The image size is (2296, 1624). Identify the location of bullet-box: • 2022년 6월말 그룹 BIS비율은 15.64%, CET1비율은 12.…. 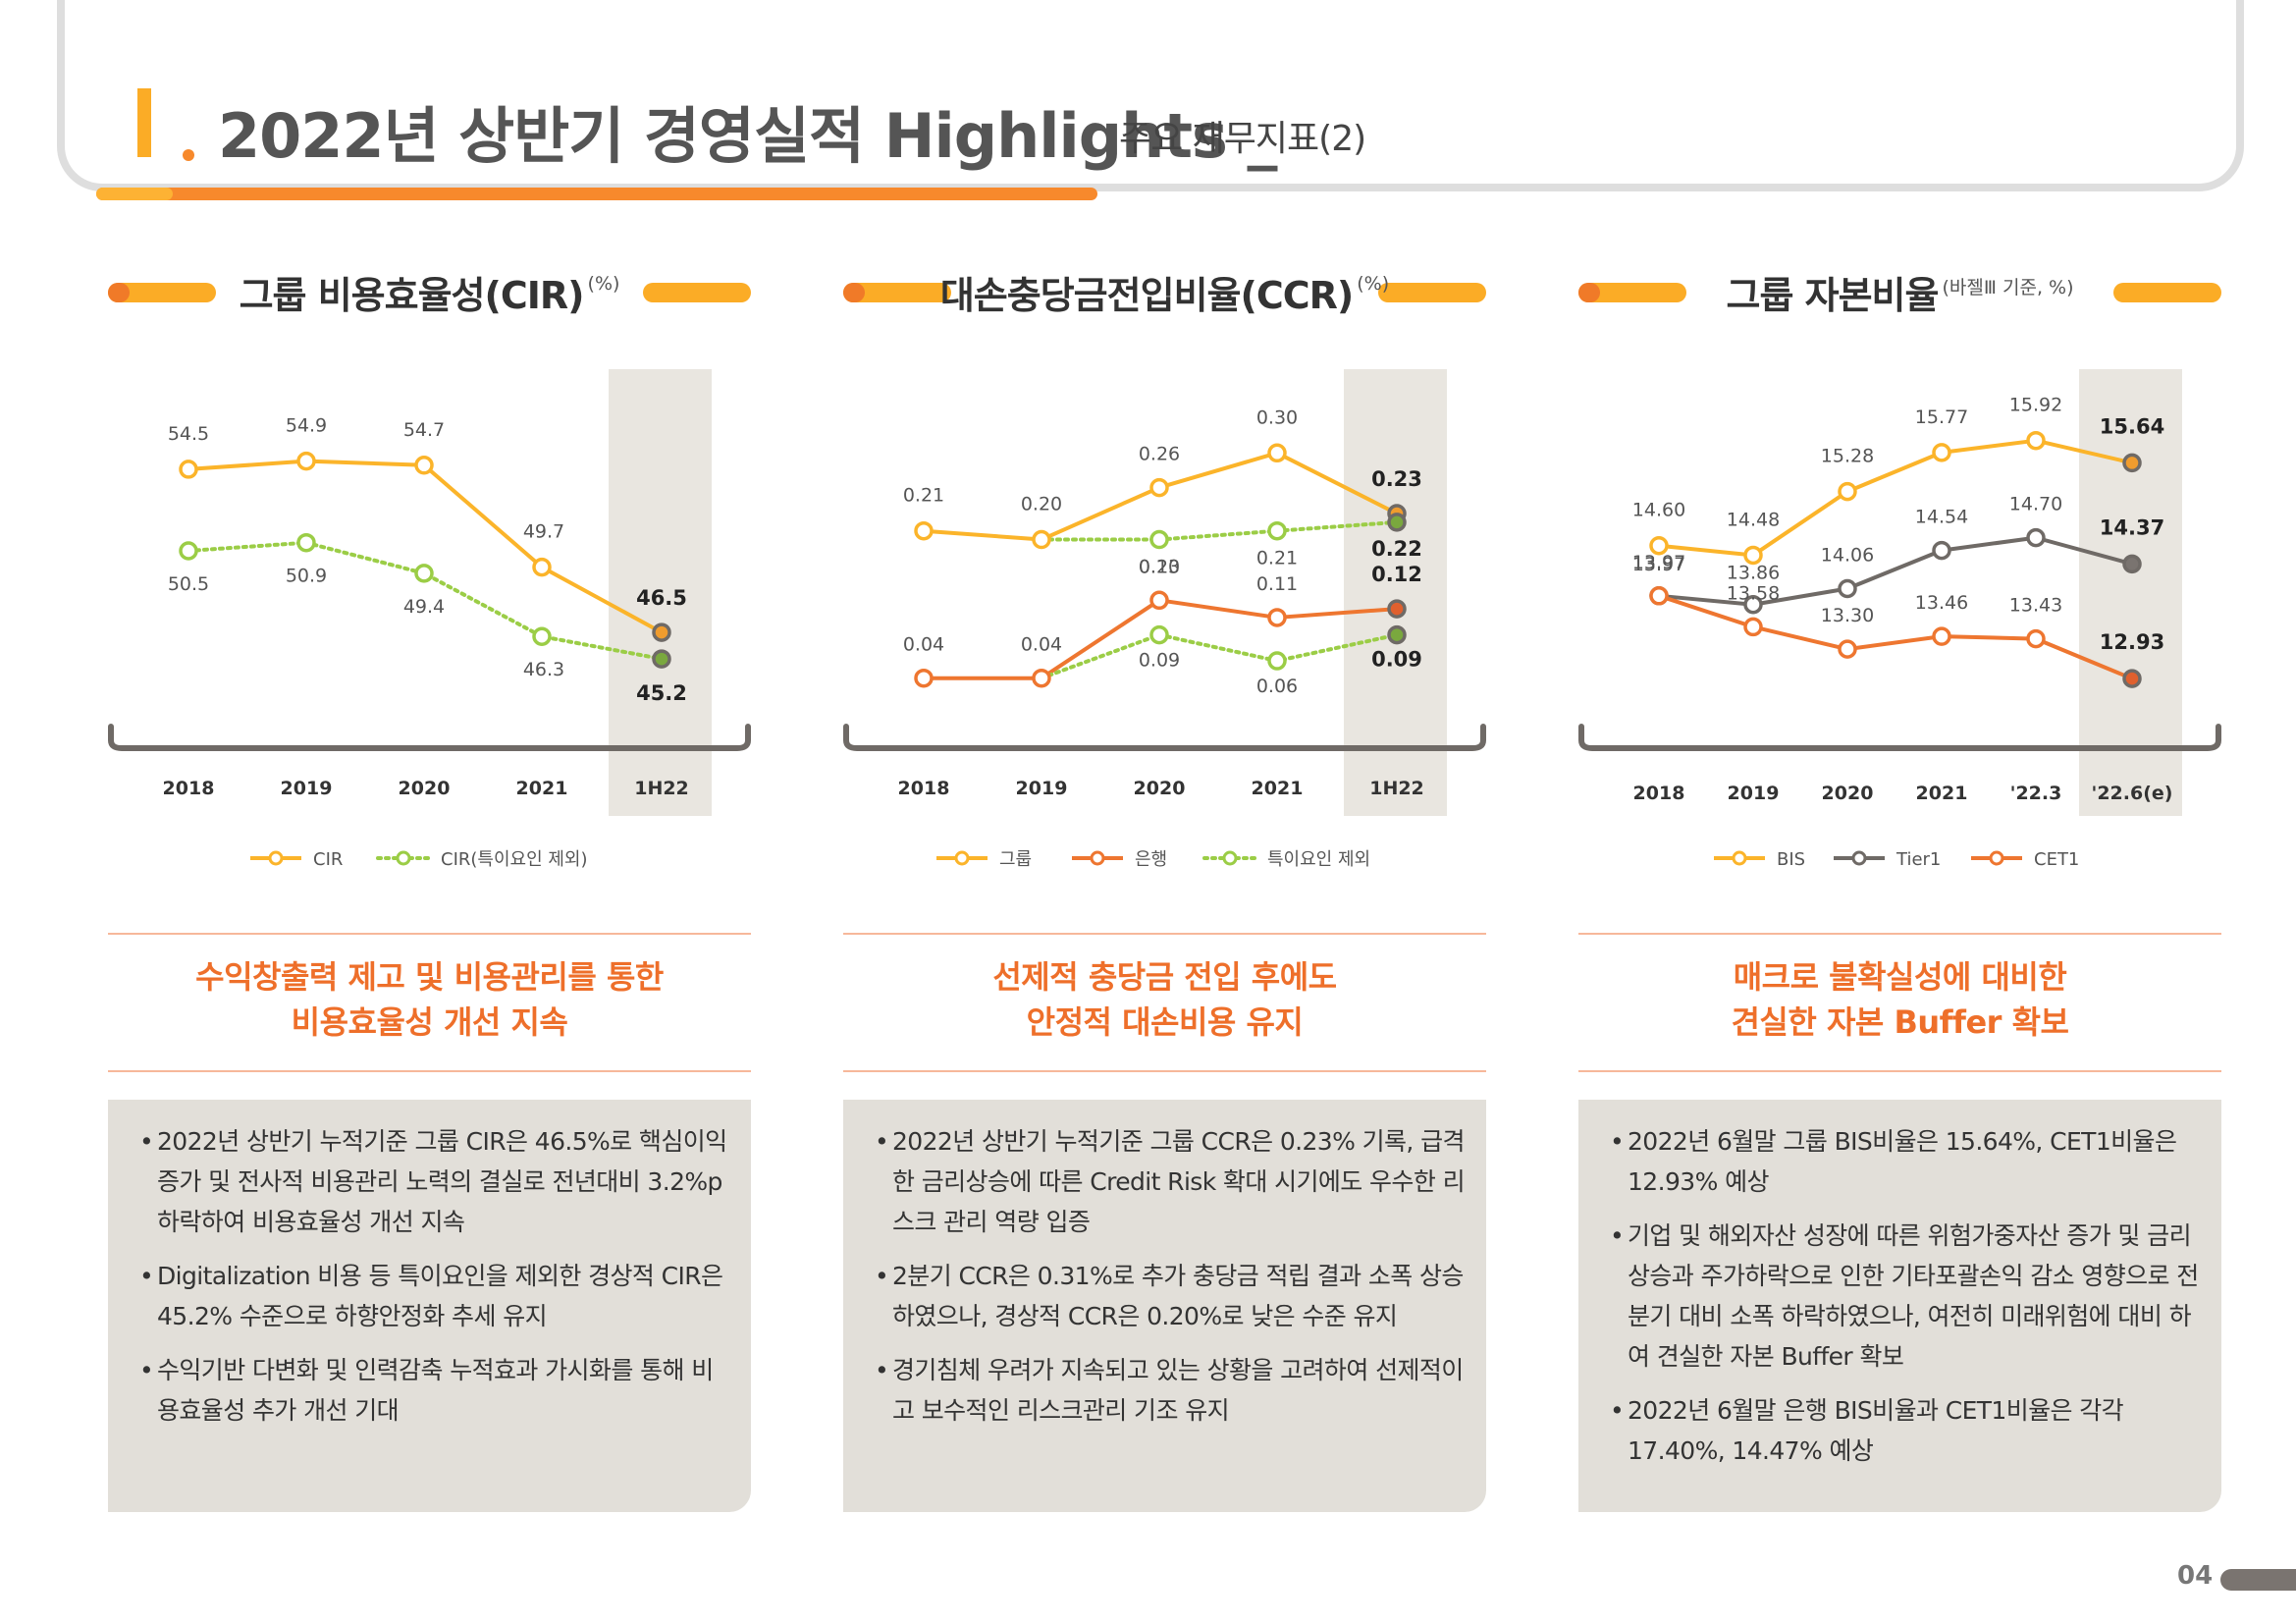
(1899, 1306).